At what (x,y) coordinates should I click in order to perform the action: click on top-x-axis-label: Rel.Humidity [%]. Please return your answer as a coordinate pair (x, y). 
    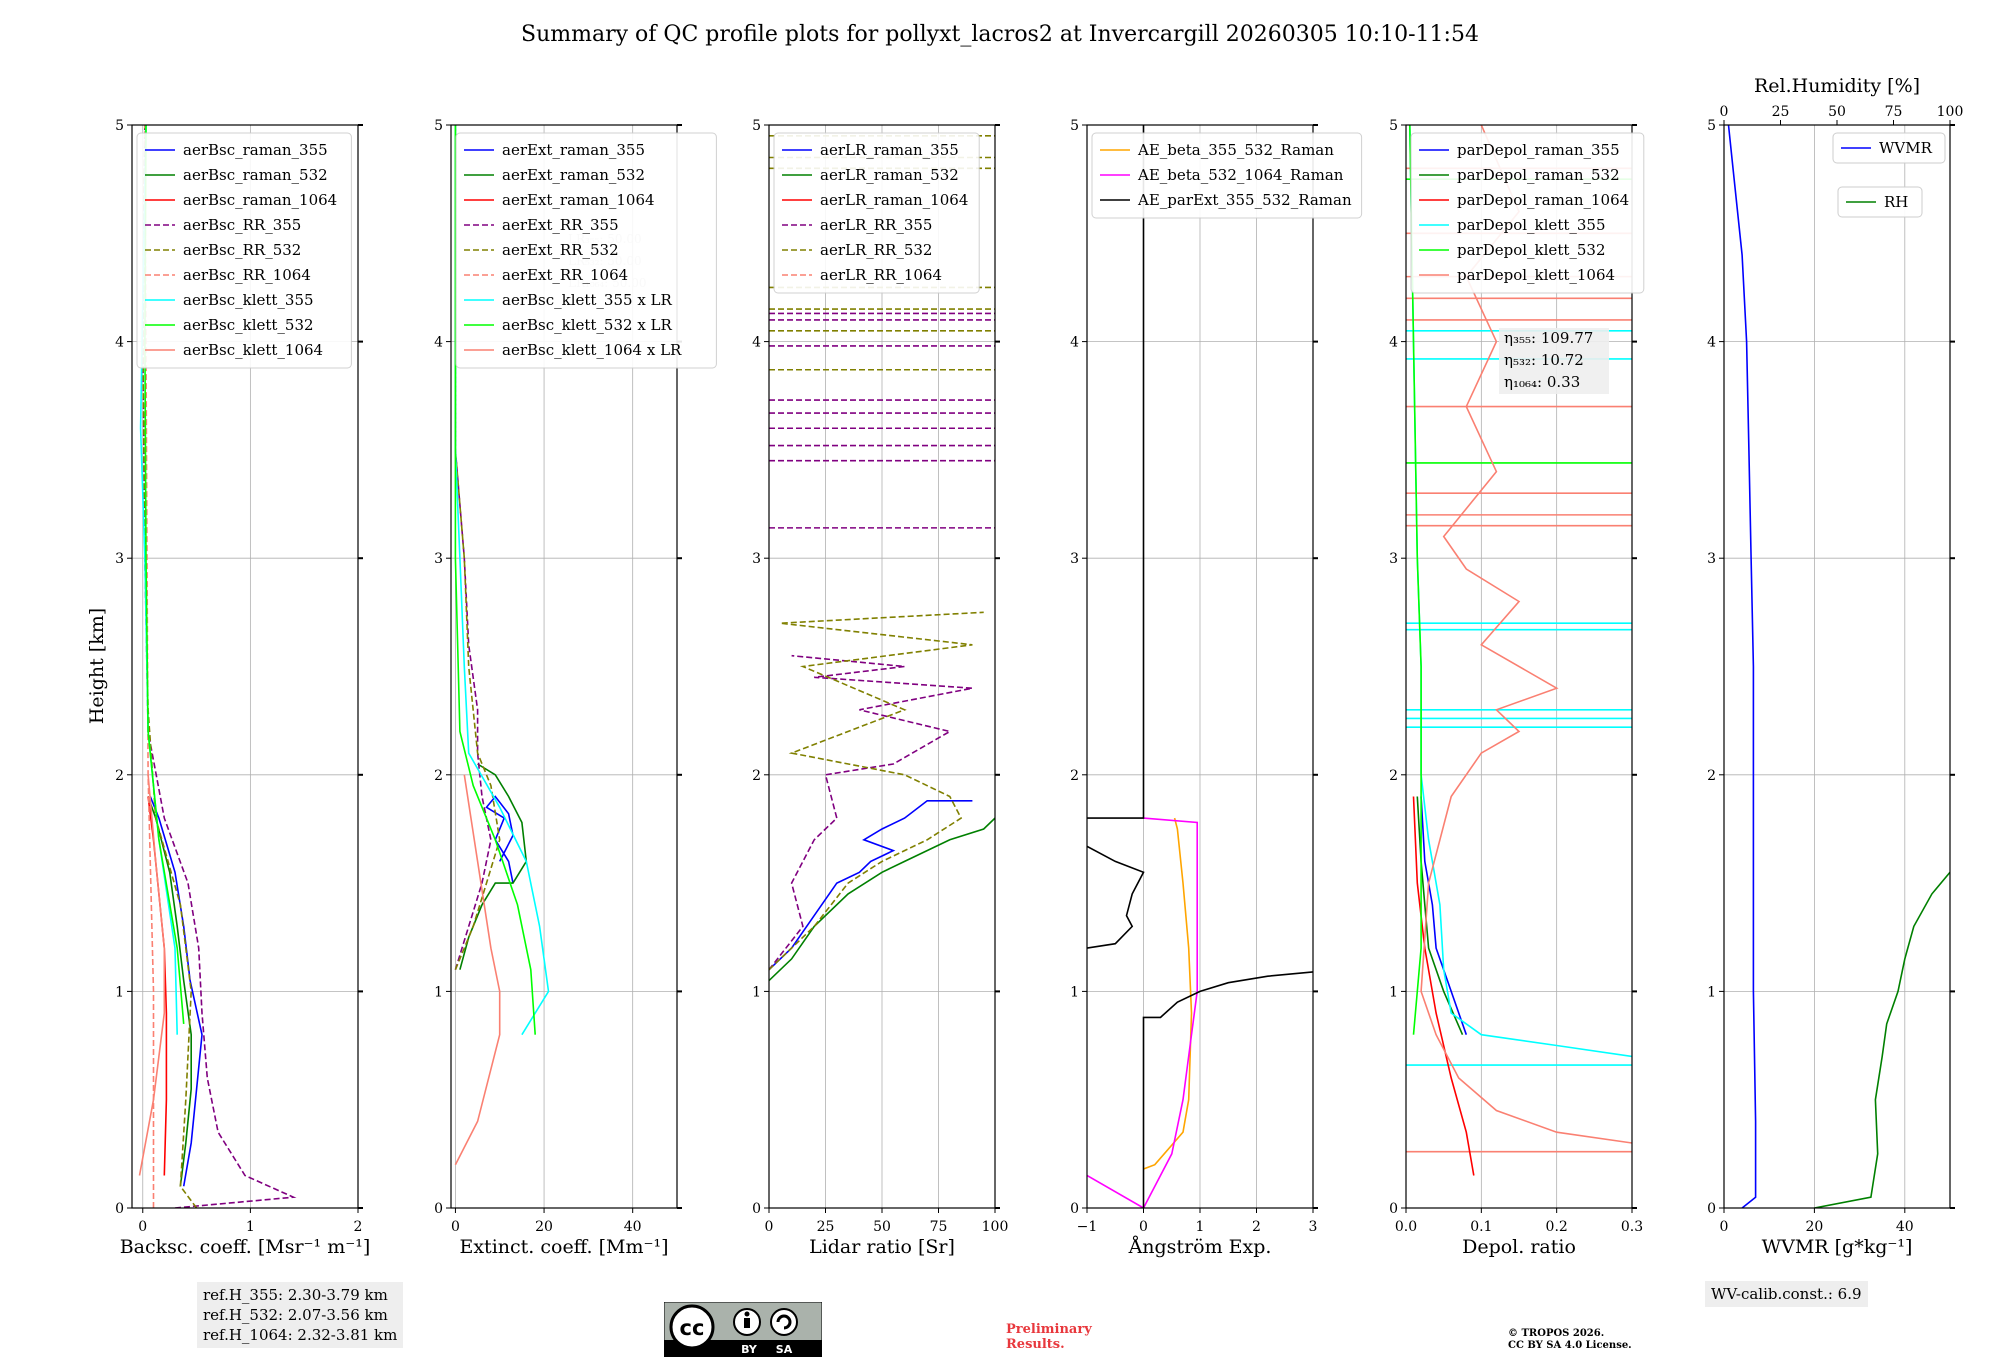
    Looking at the image, I should click on (1837, 86).